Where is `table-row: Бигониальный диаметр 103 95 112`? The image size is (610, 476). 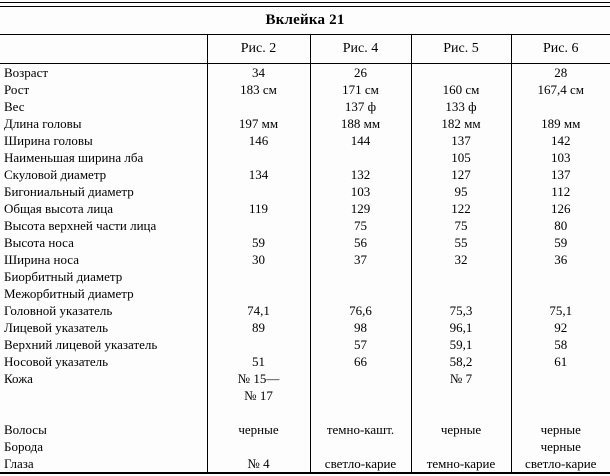 table-row: Бигониальный диаметр 103 95 112 is located at coordinates (305, 191).